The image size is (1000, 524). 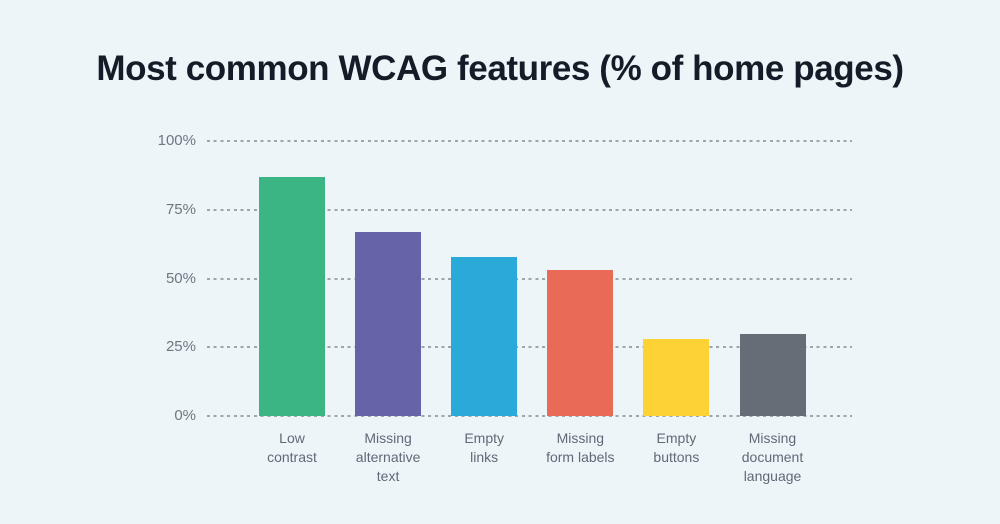 What do you see at coordinates (580, 343) in the screenshot?
I see `bar-missing-form-labels` at bounding box center [580, 343].